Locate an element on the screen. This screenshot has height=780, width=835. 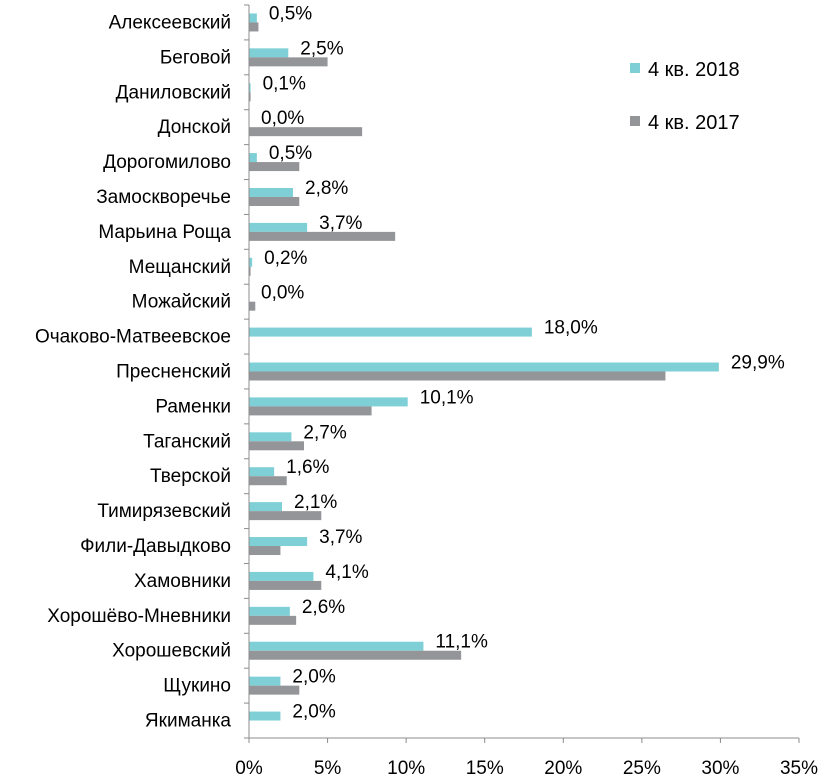
category-label: Хорошевский is located at coordinates (171, 651).